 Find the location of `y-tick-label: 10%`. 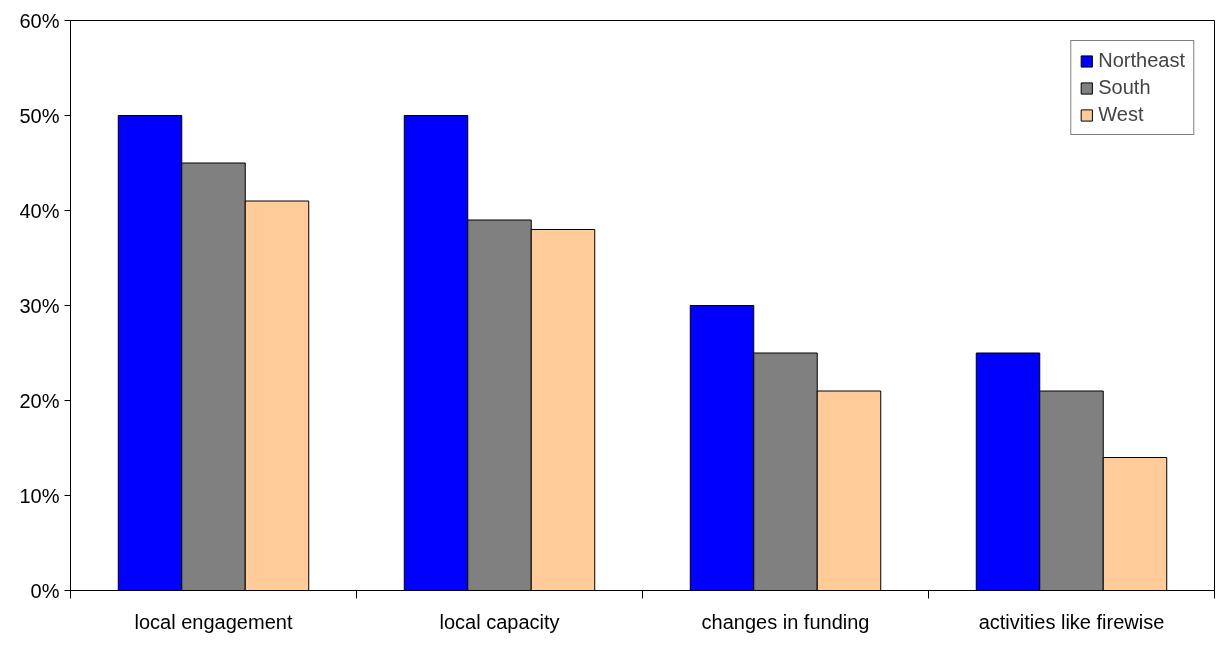

y-tick-label: 10% is located at coordinates (39, 495).